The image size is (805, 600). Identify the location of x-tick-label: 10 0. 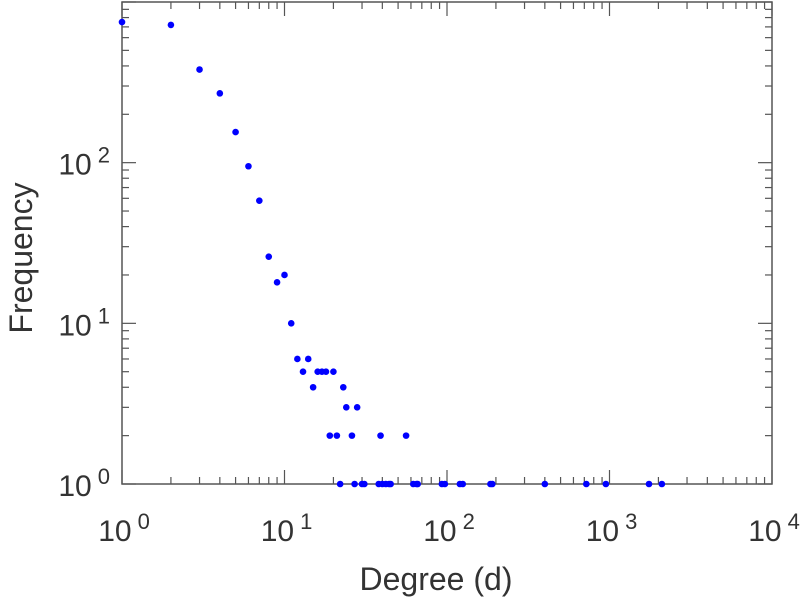
(124, 528).